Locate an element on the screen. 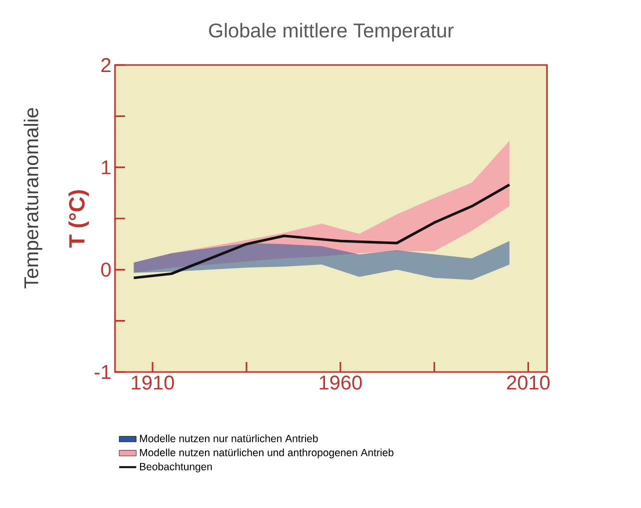 The height and width of the screenshot is (508, 641). text: Temperaturanomalie is located at coordinates (33, 198).